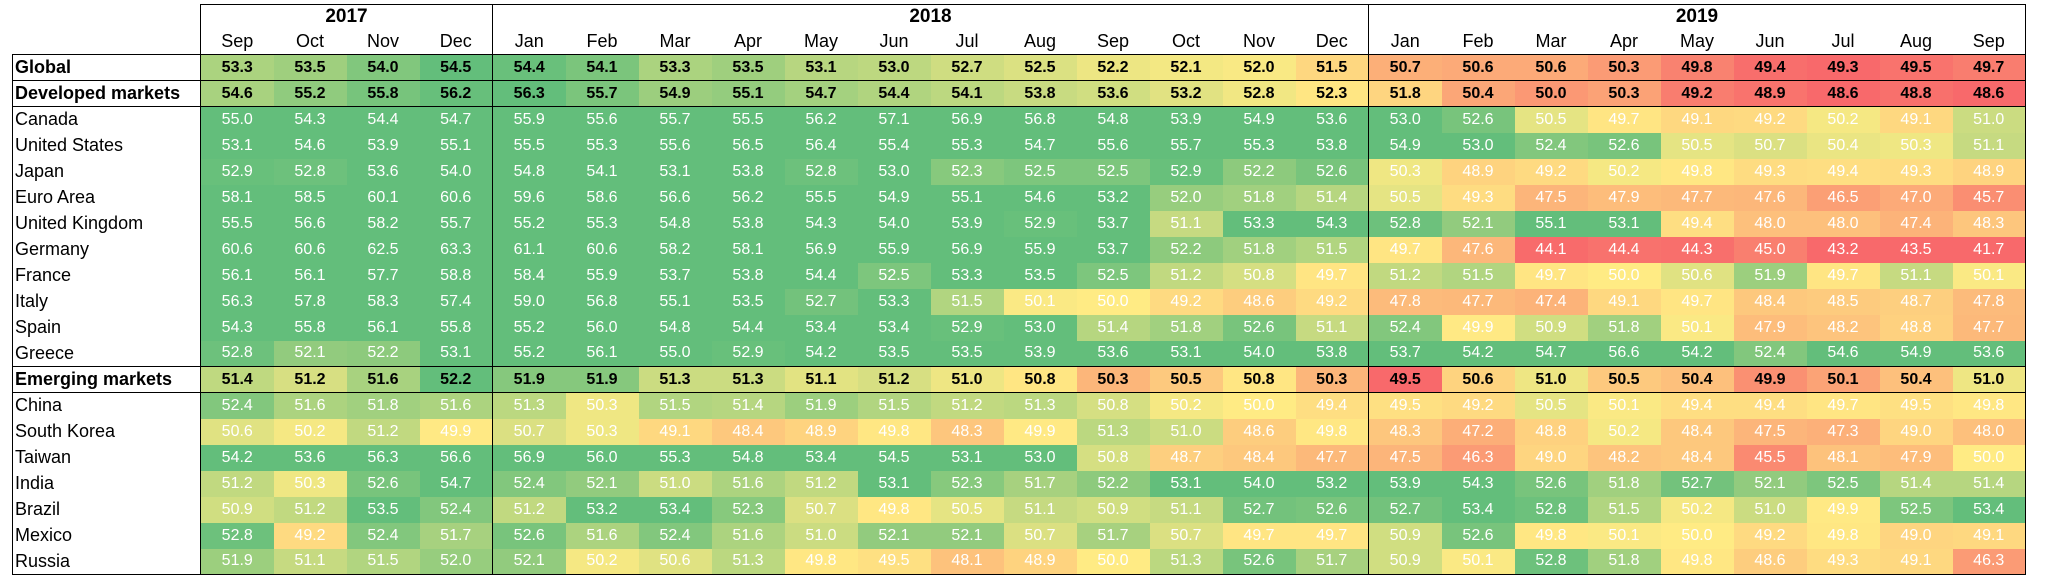 Image resolution: width=2048 pixels, height=582 pixels. I want to click on heatmap-cell: 48.8, so click(1916, 327).